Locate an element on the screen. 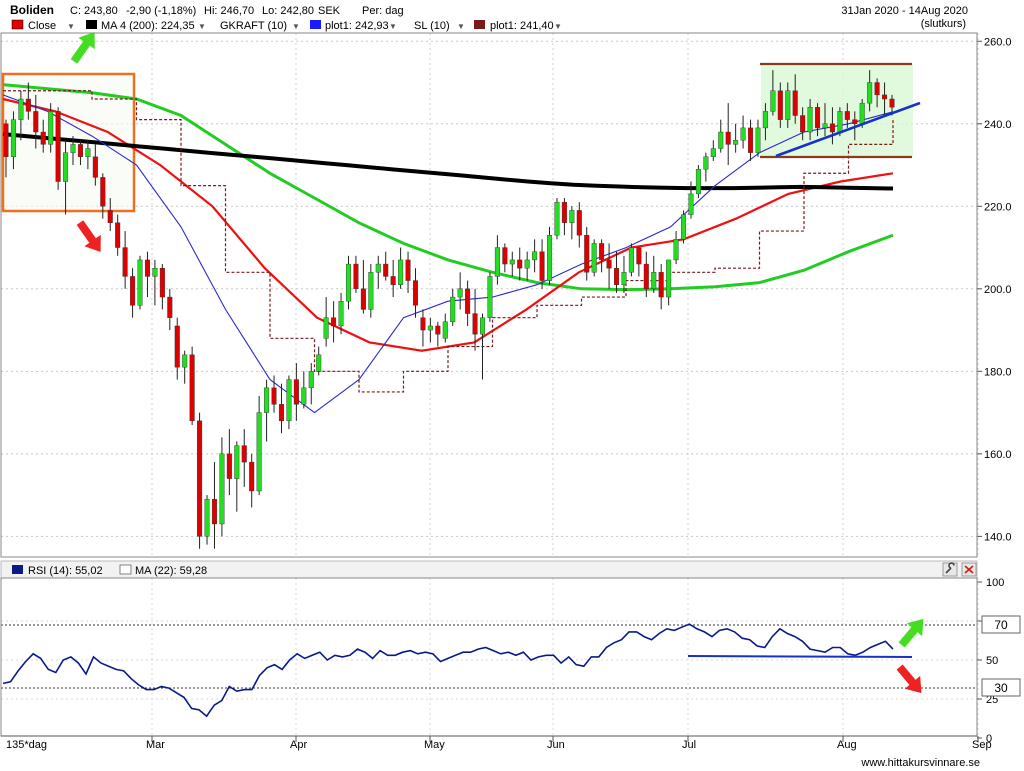 This screenshot has height=771, width=1024. legend-swatch-plot1-brown is located at coordinates (479, 24).